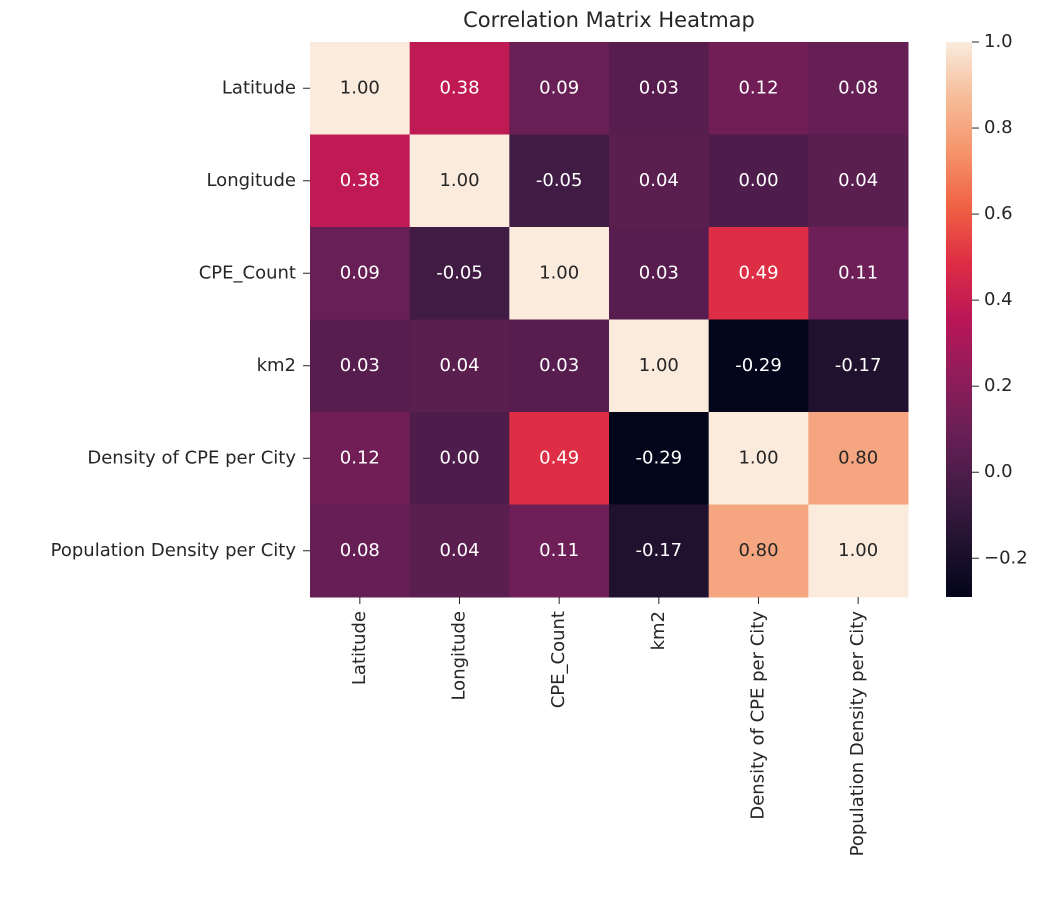 Image resolution: width=1043 pixels, height=902 pixels. I want to click on y-tick-label: Population Density per City, so click(174, 550).